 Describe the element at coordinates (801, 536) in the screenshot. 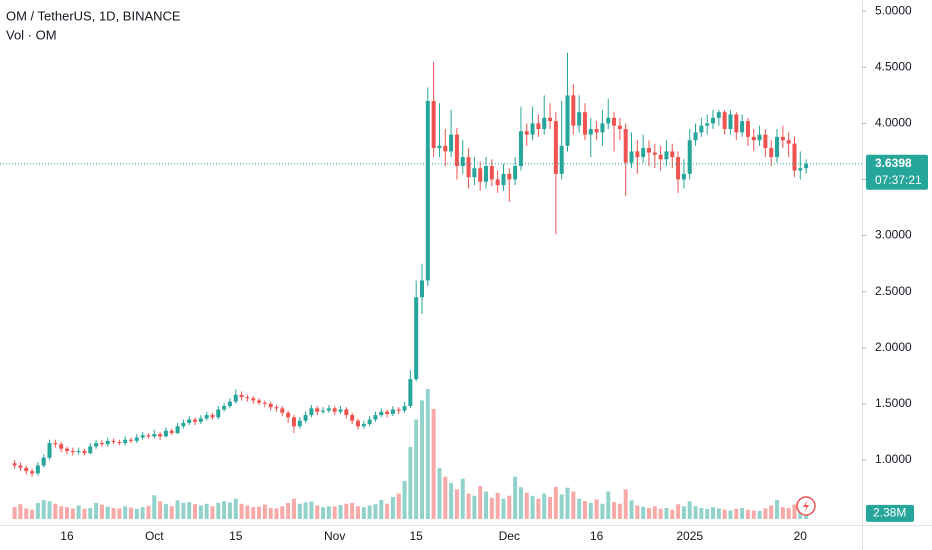

I see `x-tick-label: 20` at that location.